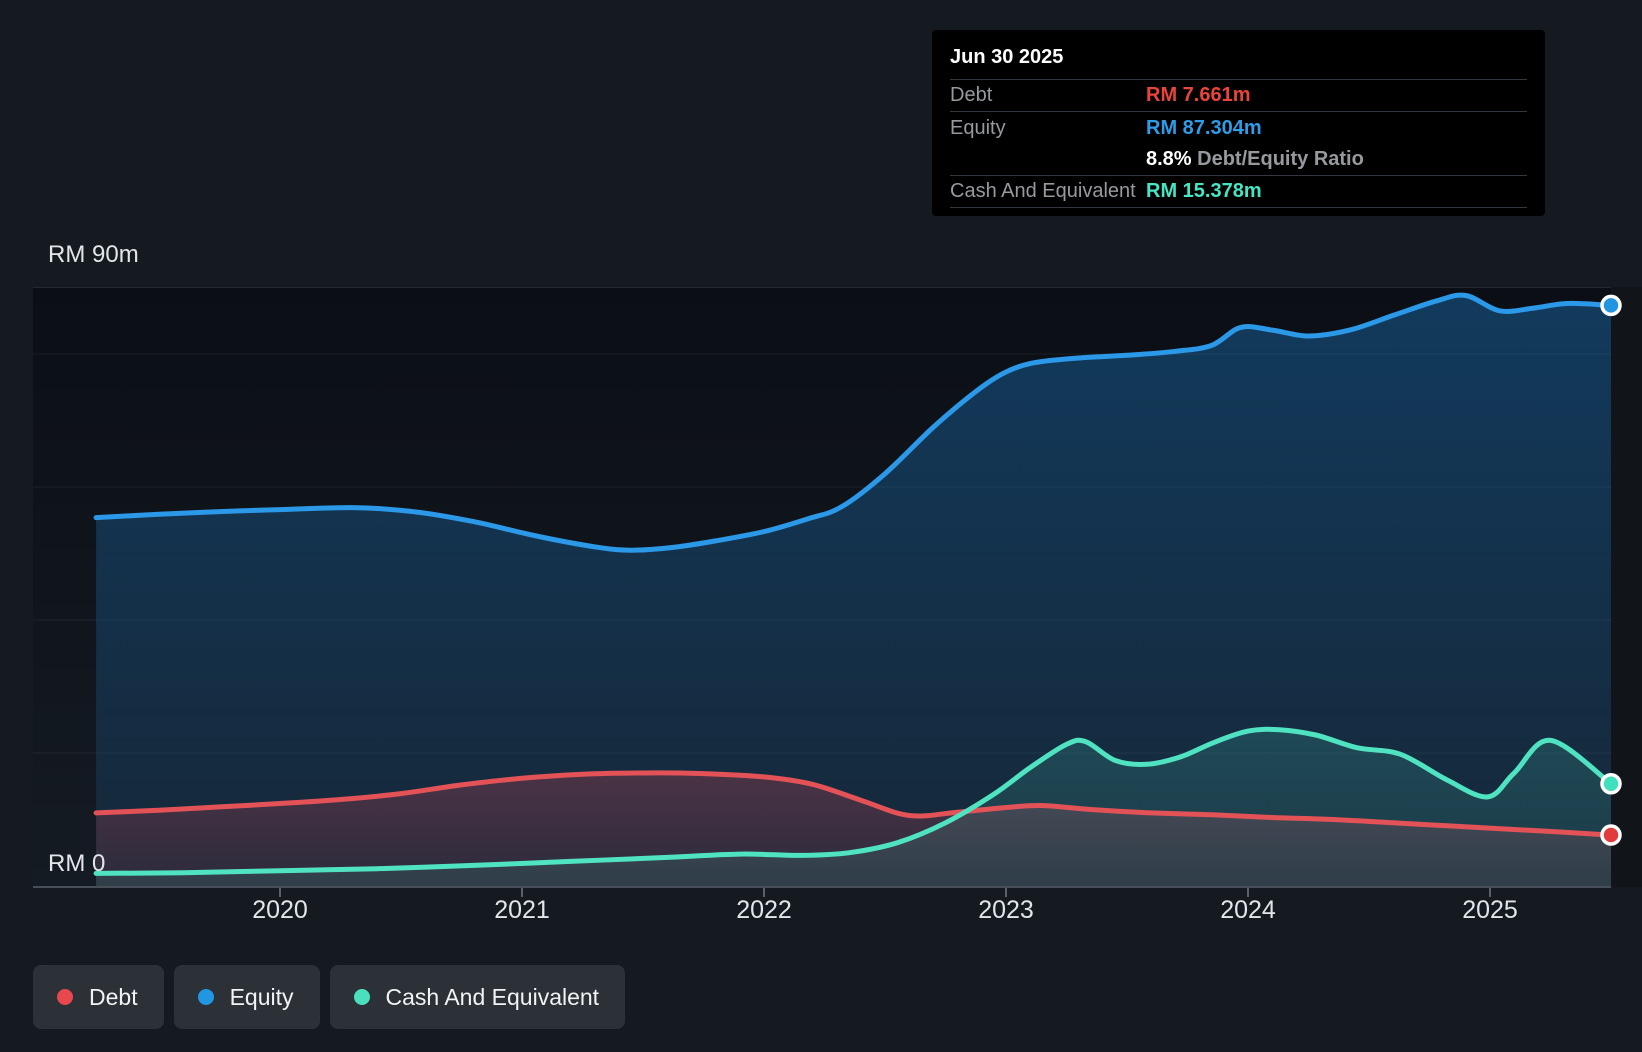  What do you see at coordinates (1006, 910) in the screenshot?
I see `x-axis-label-2023: 2023` at bounding box center [1006, 910].